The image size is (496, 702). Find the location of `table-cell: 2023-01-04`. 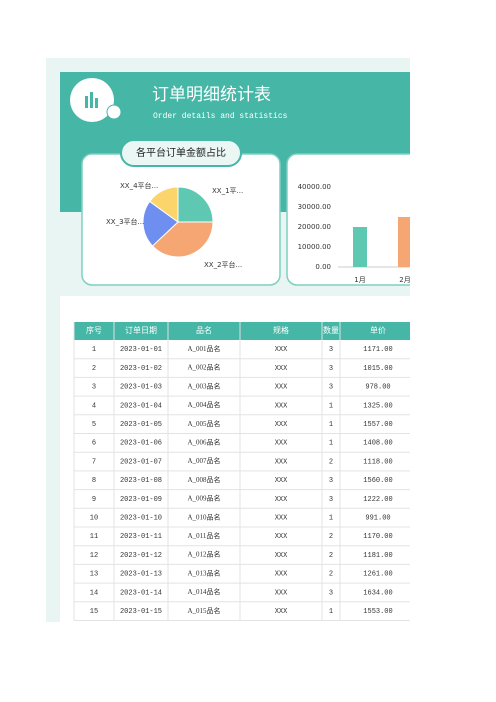

table-cell: 2023-01-04 is located at coordinates (141, 406).